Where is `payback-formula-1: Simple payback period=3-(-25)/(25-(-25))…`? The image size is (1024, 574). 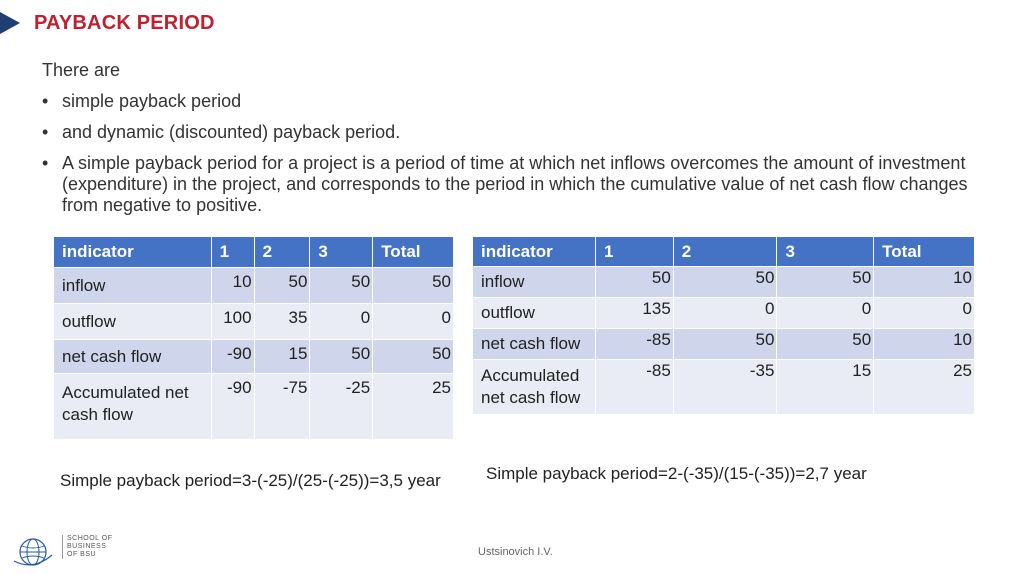 payback-formula-1: Simple payback period=3-(-25)/(25-(-25))… is located at coordinates (250, 480).